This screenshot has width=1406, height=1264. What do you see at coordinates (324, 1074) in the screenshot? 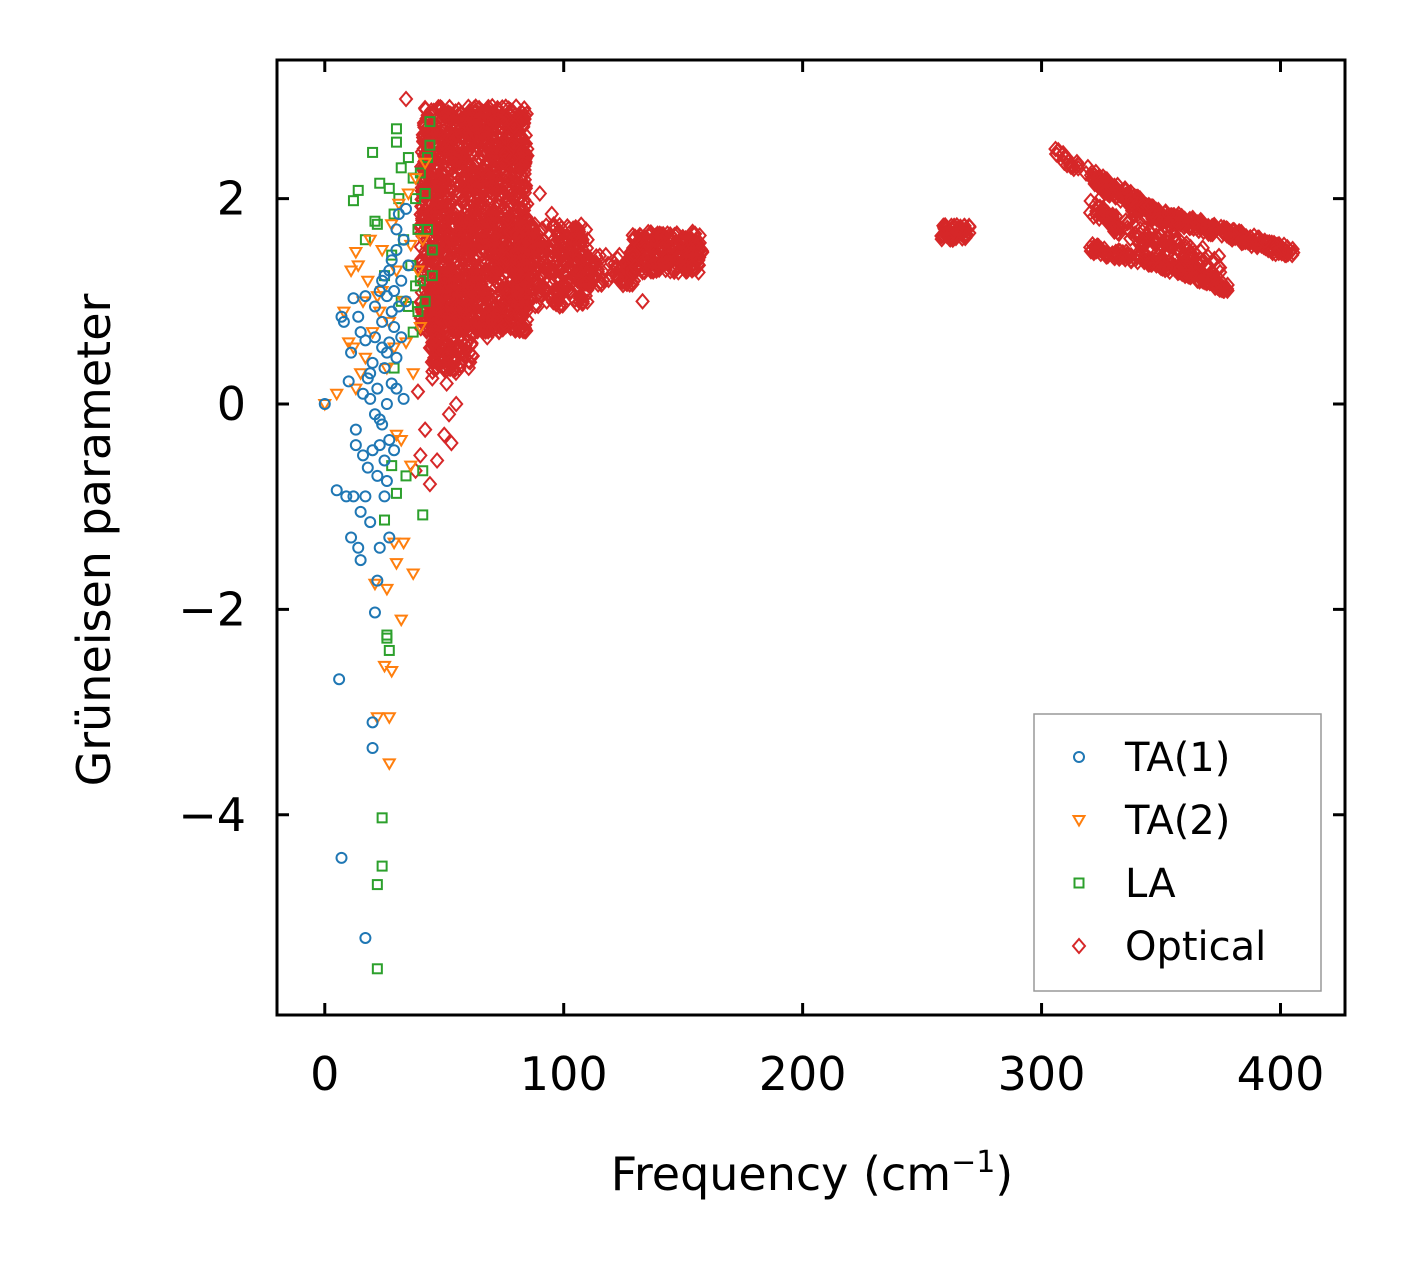
I see `x-tick-label: 0` at bounding box center [324, 1074].